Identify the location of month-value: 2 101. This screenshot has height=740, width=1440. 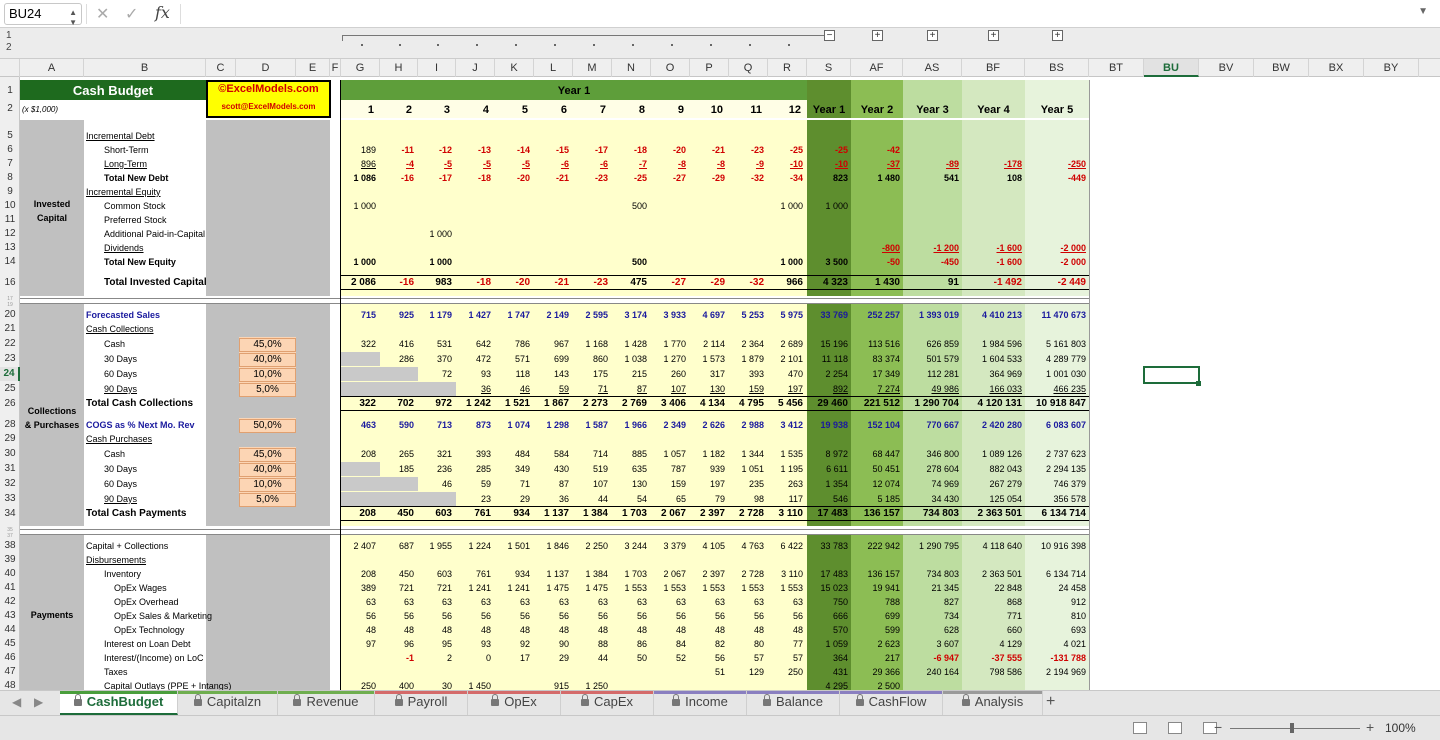
(791, 359).